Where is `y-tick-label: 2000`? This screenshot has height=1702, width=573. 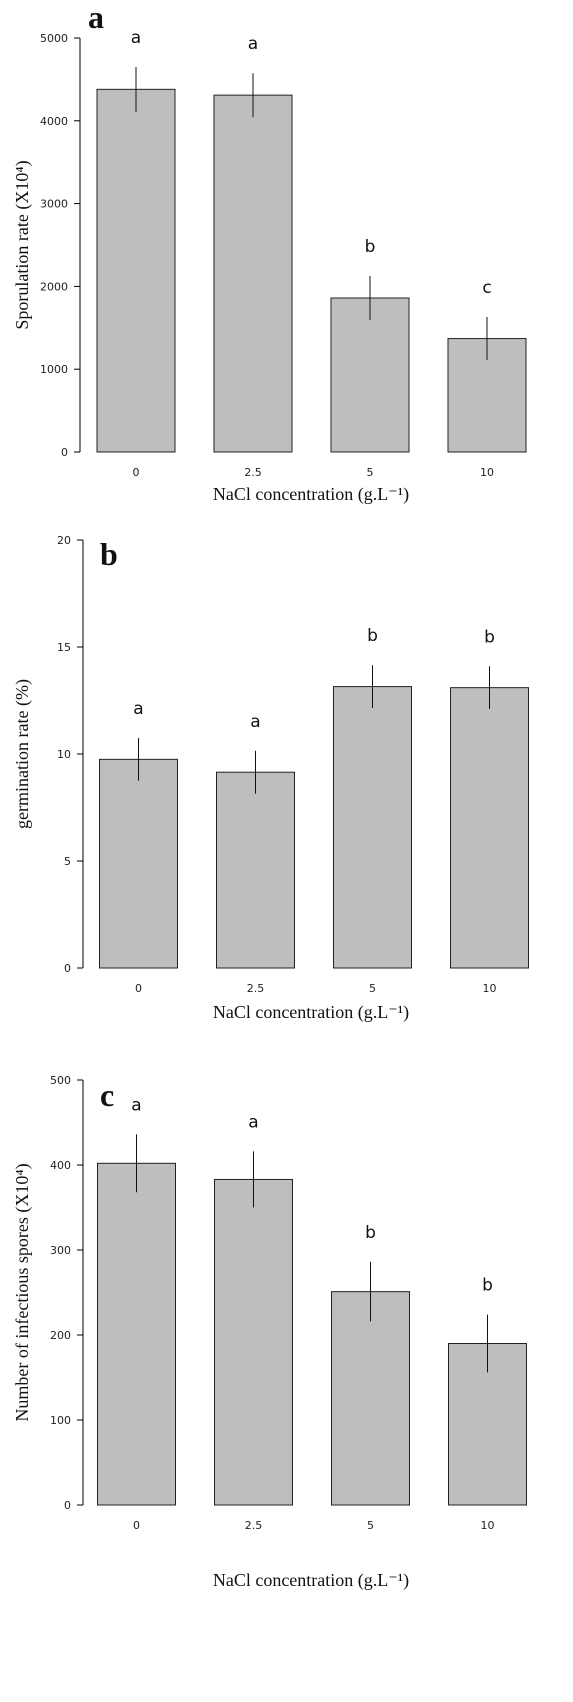
y-tick-label: 2000 is located at coordinates (54, 286).